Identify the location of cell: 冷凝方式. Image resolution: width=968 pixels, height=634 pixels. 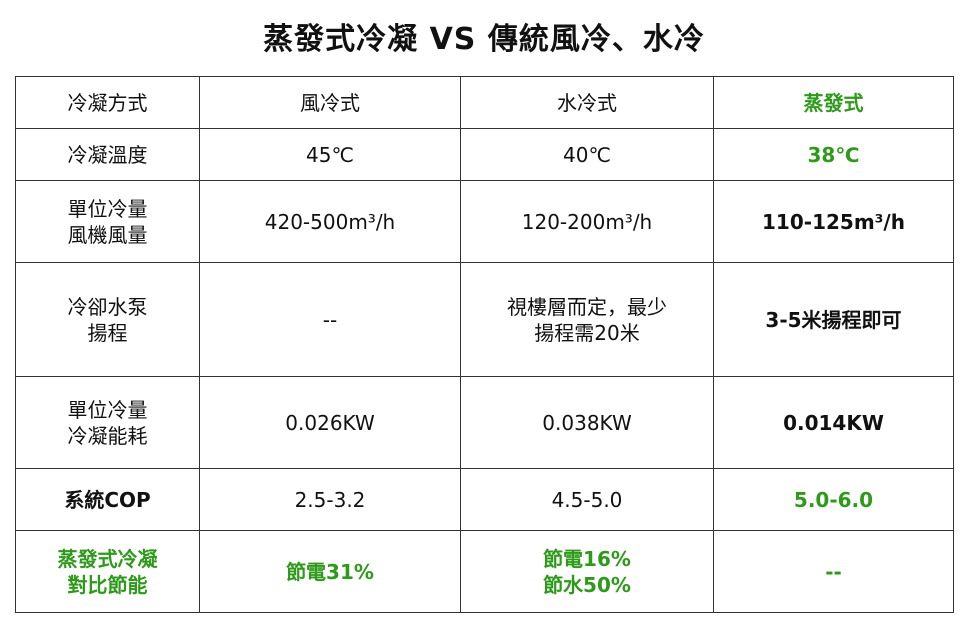
(107, 102).